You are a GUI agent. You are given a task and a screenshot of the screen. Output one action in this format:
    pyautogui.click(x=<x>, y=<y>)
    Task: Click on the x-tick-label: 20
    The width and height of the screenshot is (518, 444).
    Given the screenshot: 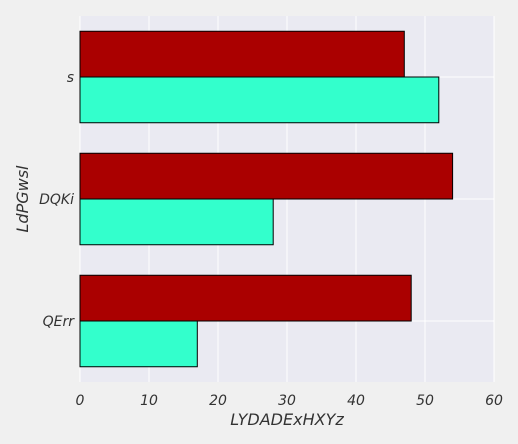 What is the action you would take?
    pyautogui.click(x=218, y=401)
    